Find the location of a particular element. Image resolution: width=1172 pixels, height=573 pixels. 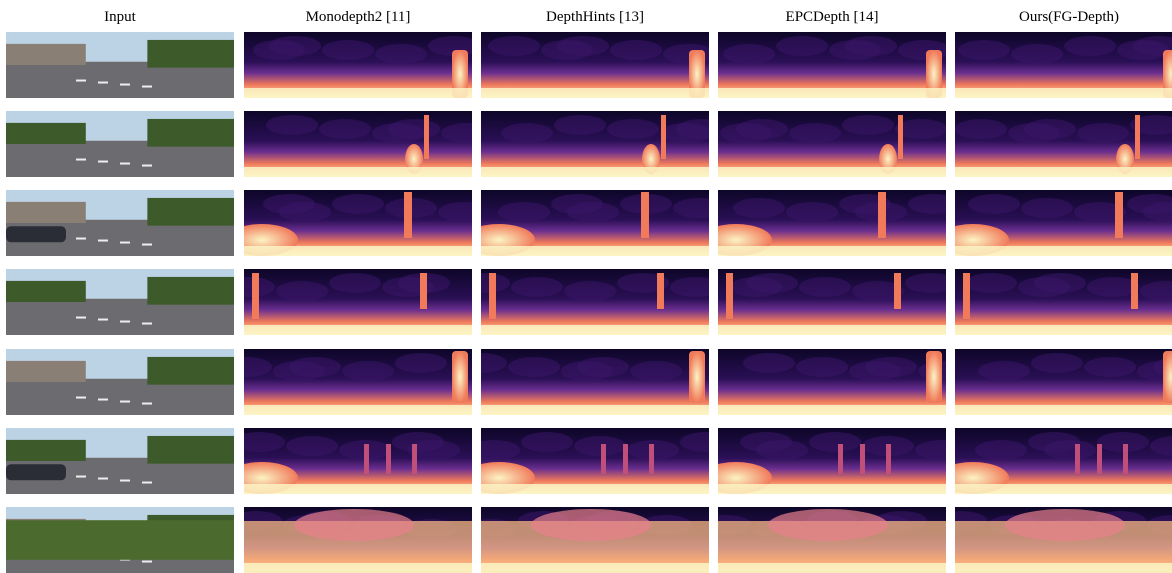

column-header-input: Input is located at coordinates (120, 17).